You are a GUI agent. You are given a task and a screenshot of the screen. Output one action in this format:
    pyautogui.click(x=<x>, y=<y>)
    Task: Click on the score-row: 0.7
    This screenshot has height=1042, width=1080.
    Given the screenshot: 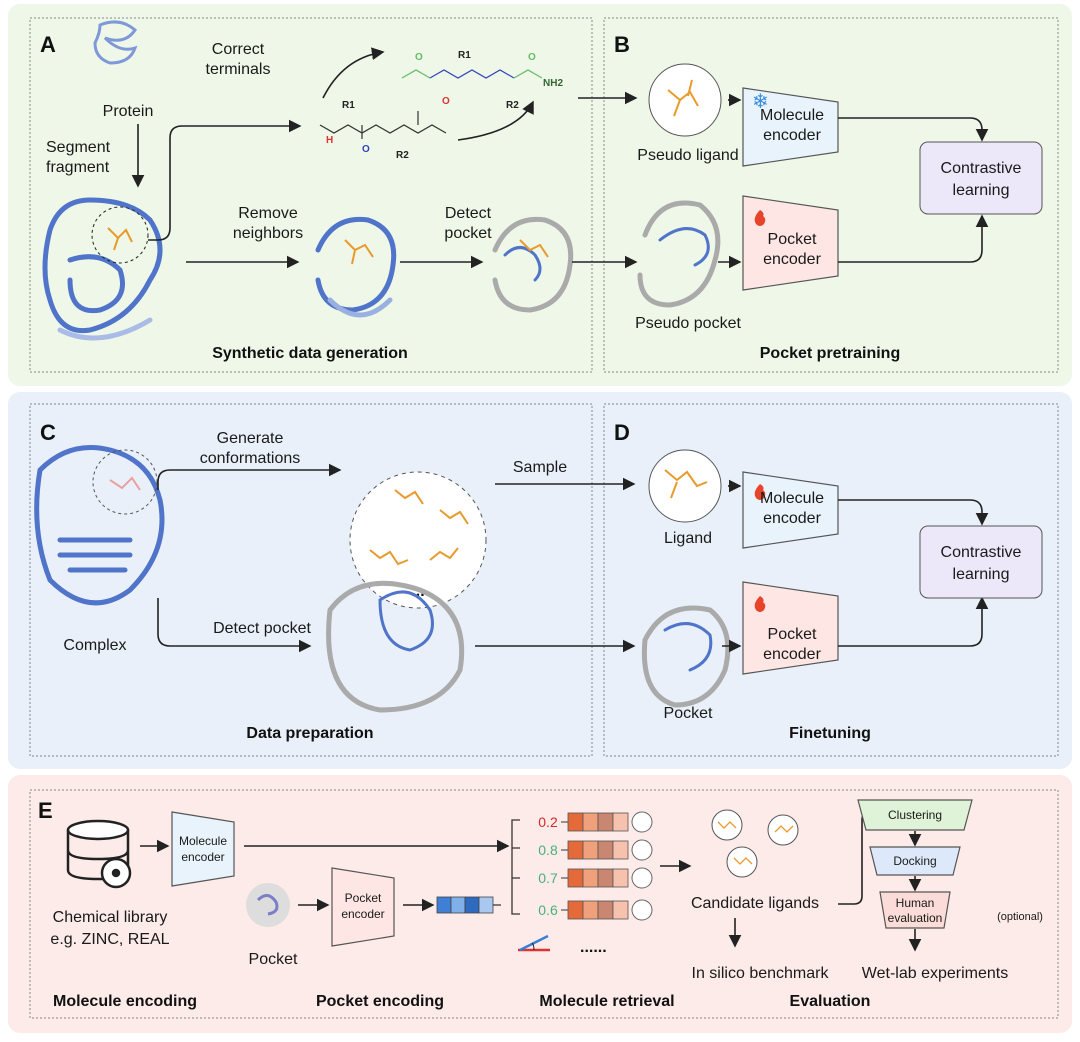 What is the action you would take?
    pyautogui.click(x=595, y=878)
    